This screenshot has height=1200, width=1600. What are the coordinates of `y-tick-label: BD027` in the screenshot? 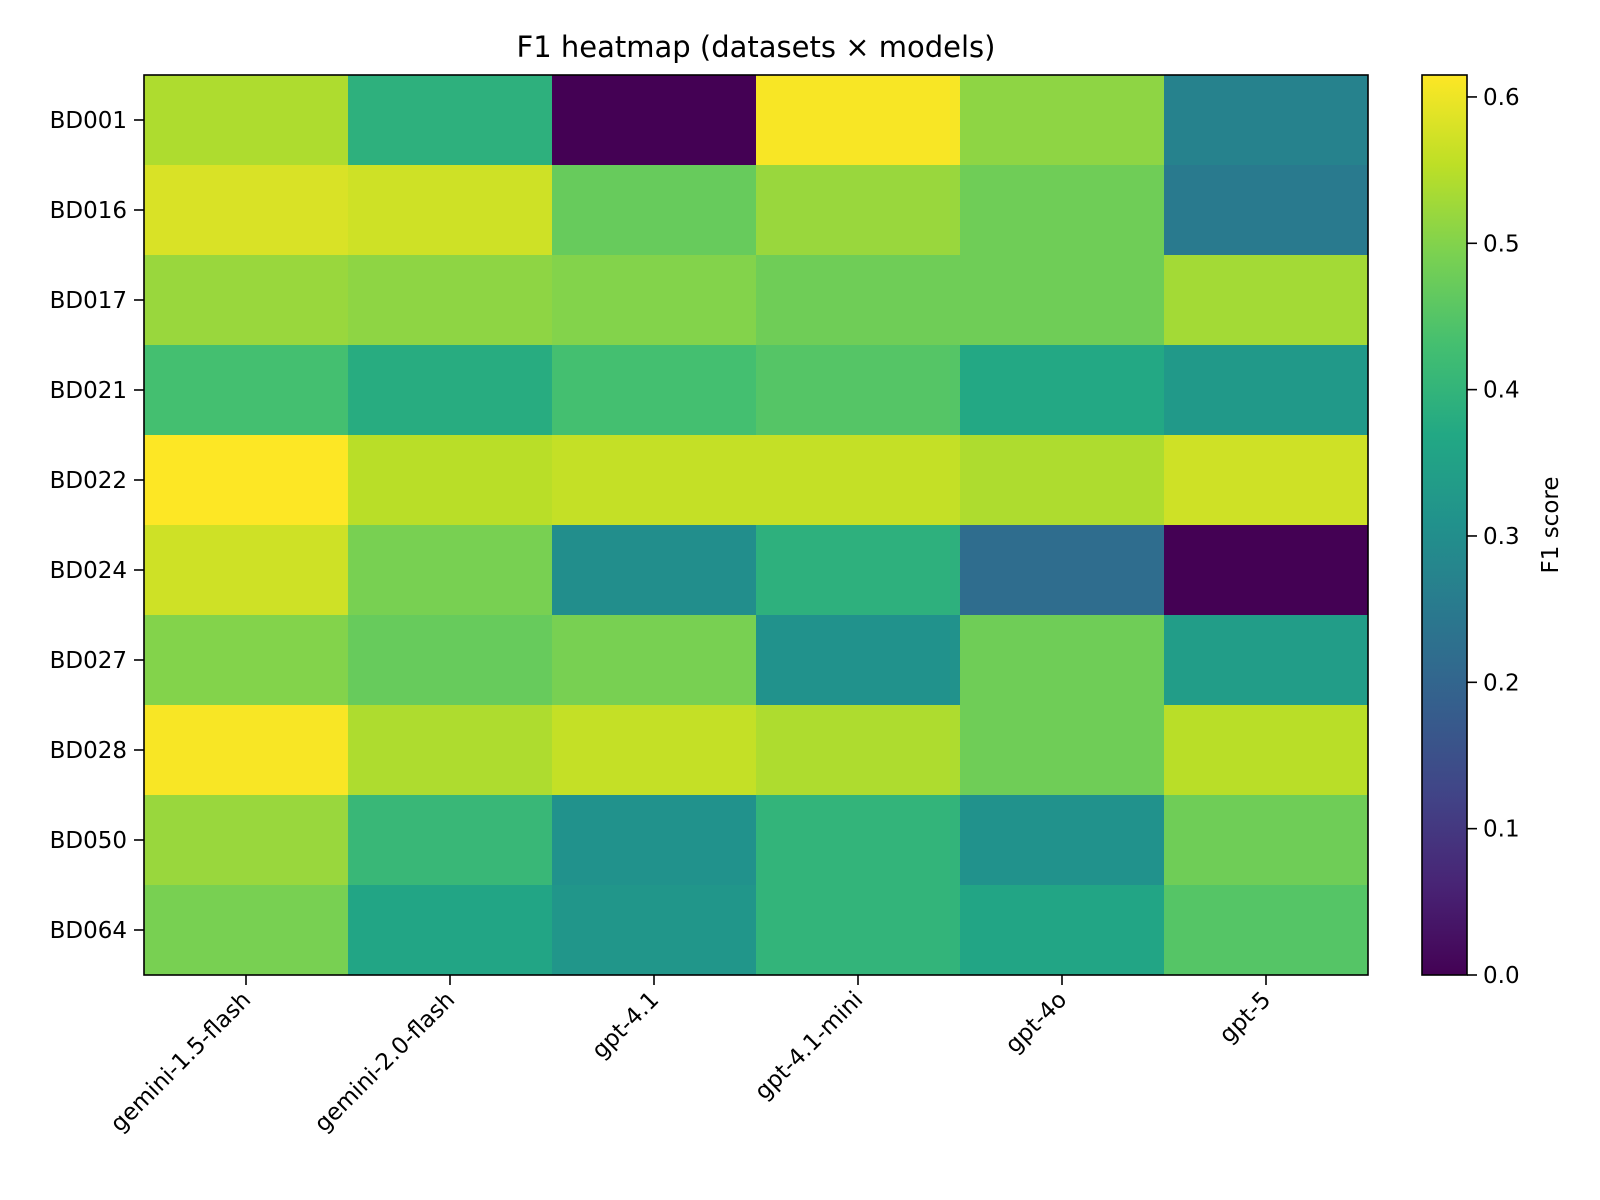 It's located at (88, 661).